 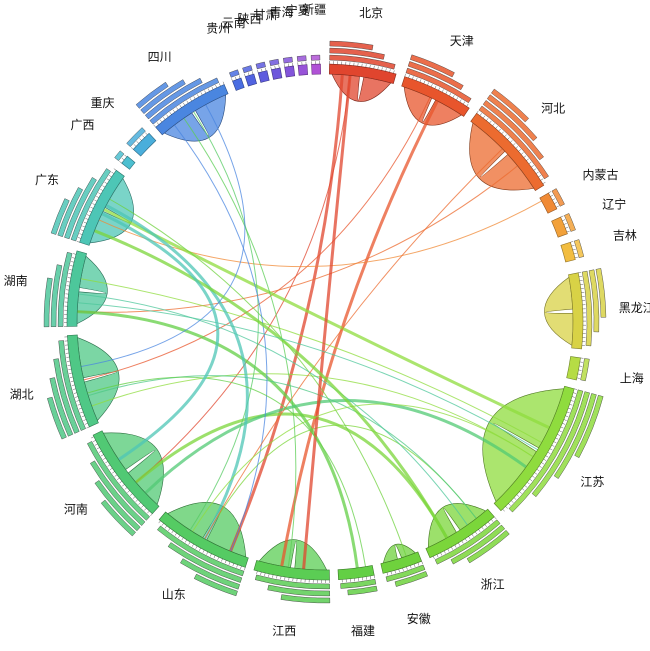 What do you see at coordinates (336, 446) in the screenshot?
I see `chord-link` at bounding box center [336, 446].